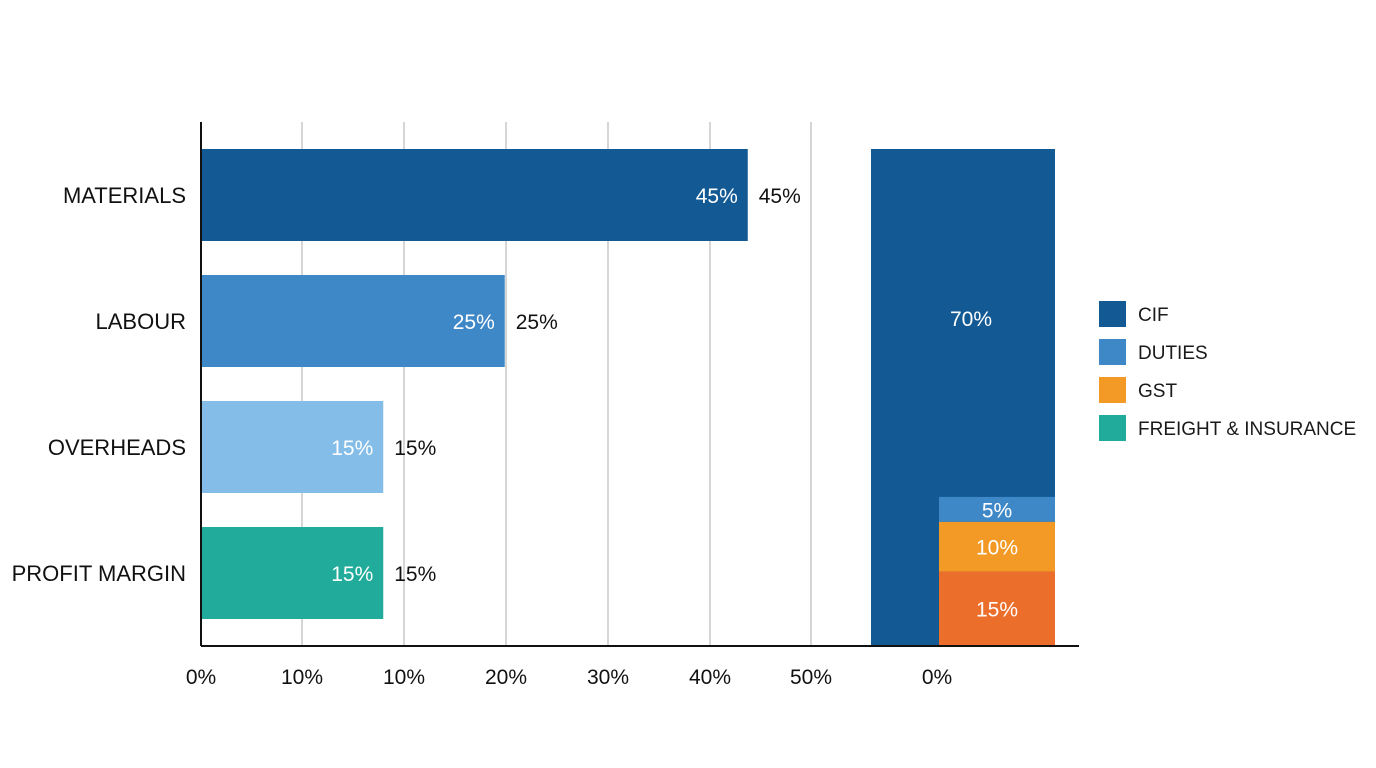  I want to click on x-tick-label: 30%, so click(608, 677).